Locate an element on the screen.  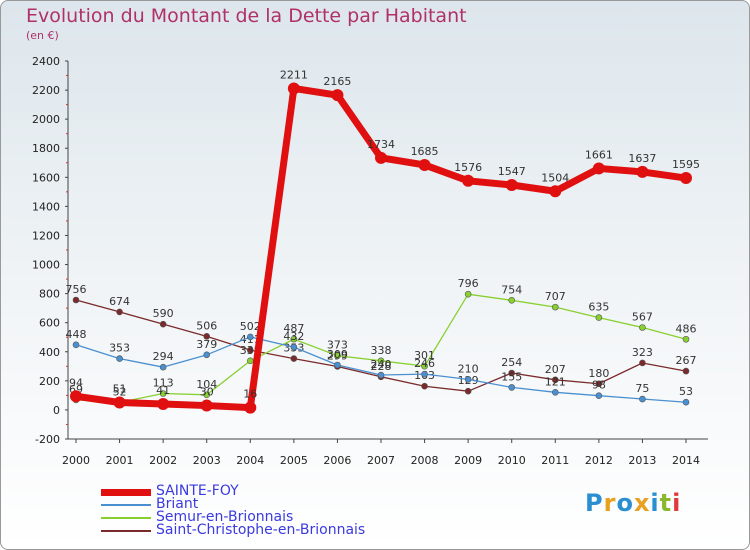
y-tick-label: 600 is located at coordinates (49, 323).